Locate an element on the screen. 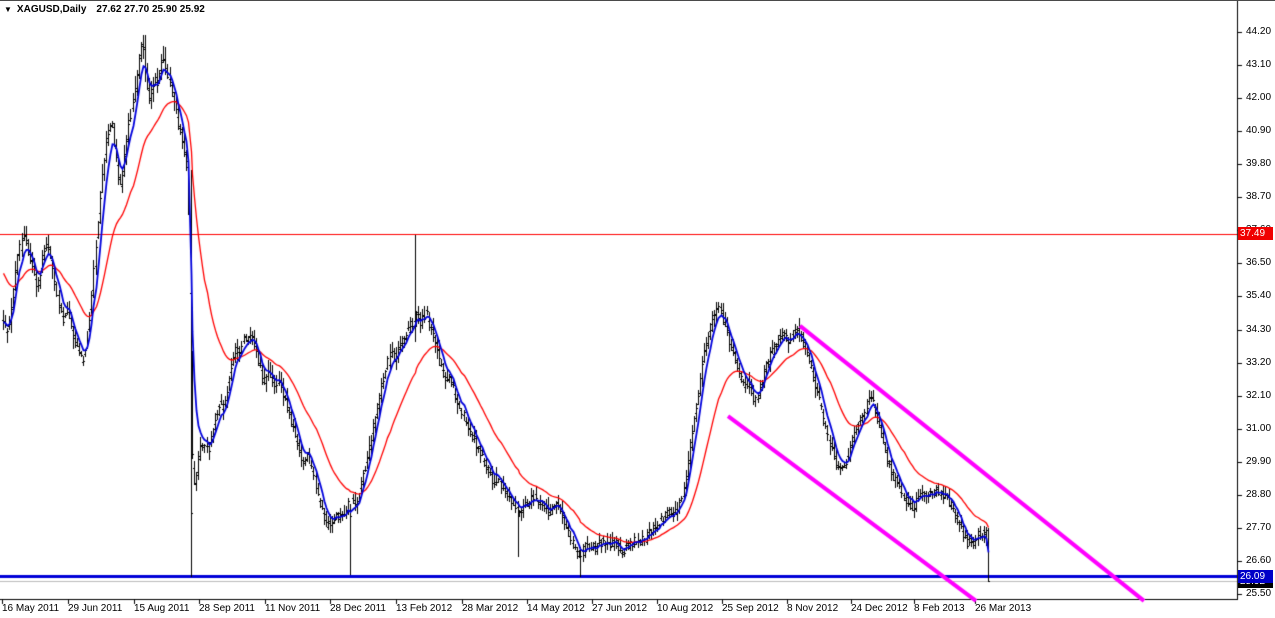 This screenshot has width=1275, height=618. date-tick-label: 26 Mar 2013 is located at coordinates (1003, 608).